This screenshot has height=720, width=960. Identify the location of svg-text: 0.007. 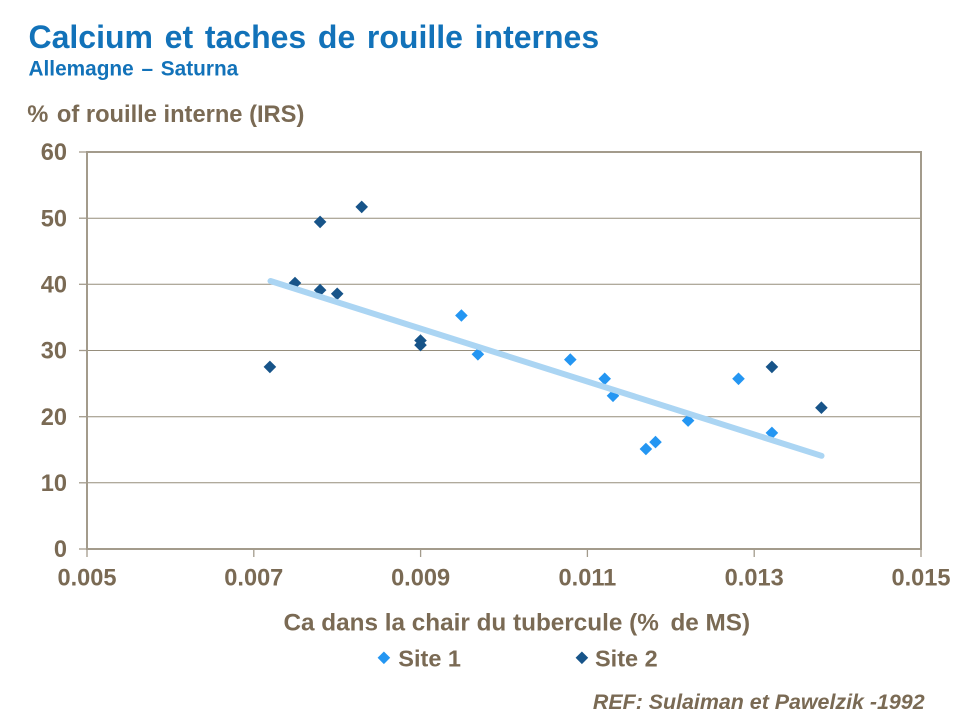
(253, 579).